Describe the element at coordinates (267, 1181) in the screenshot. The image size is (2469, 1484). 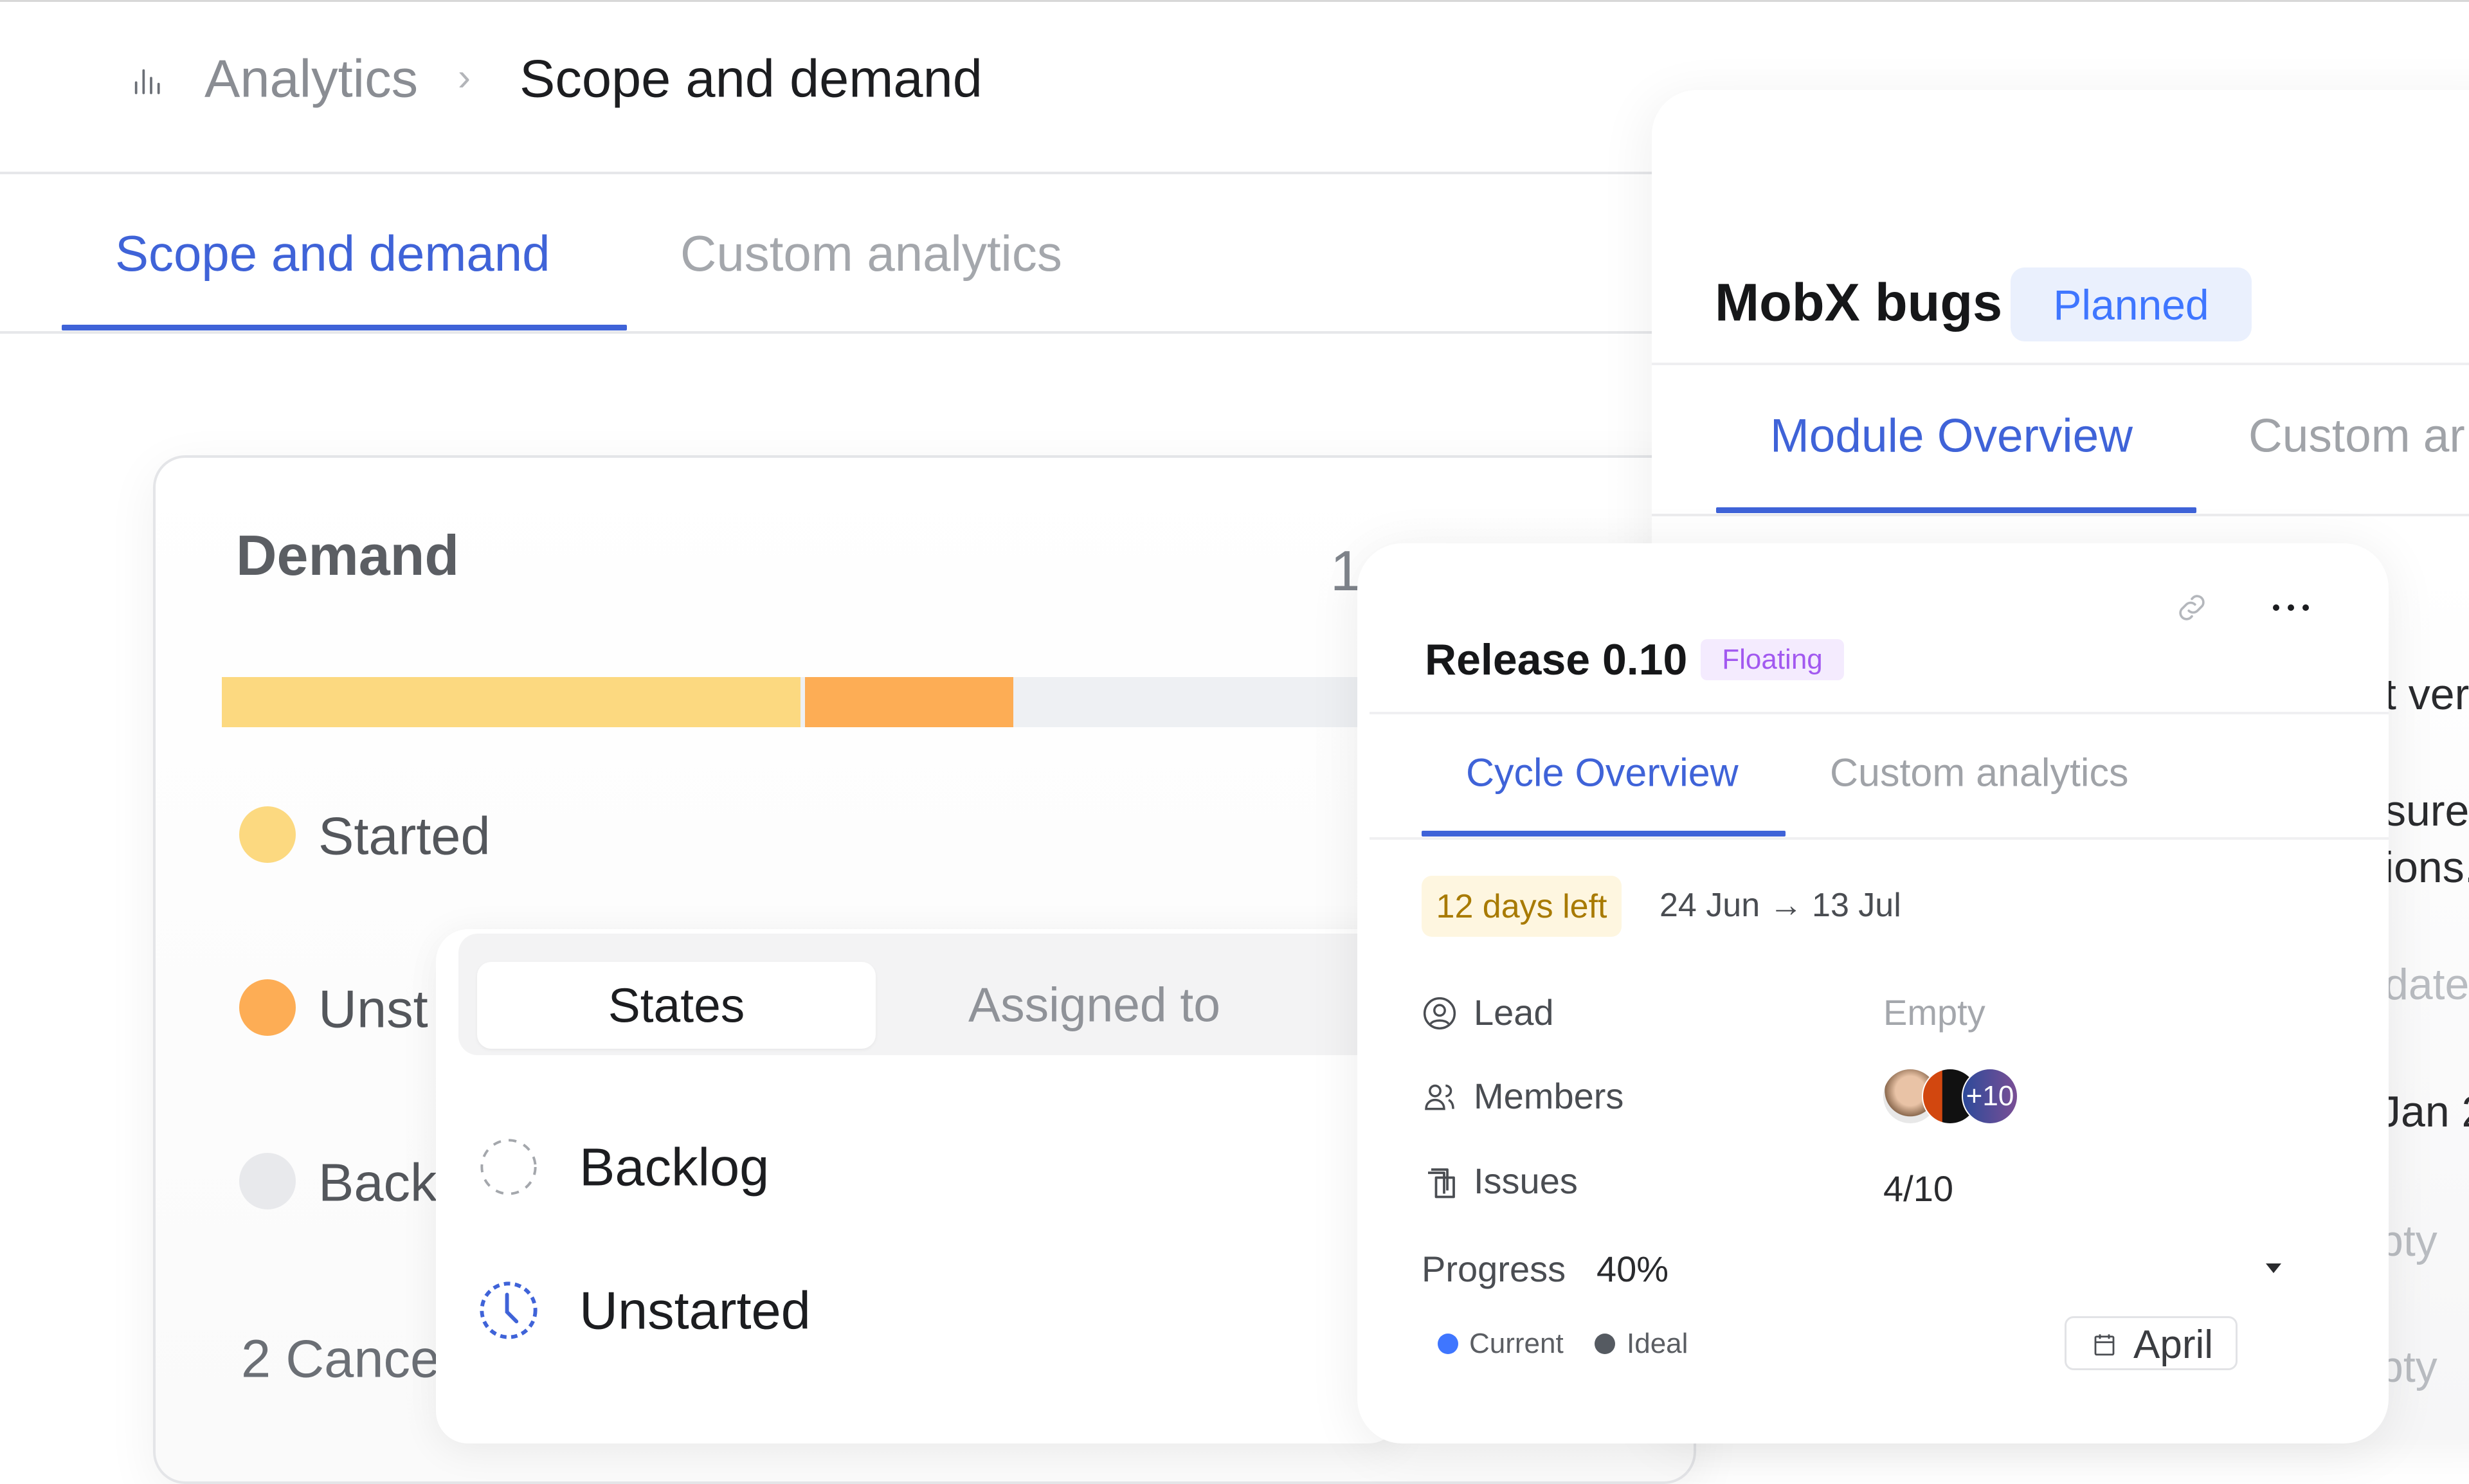
I see `legend-dot-backlog` at that location.